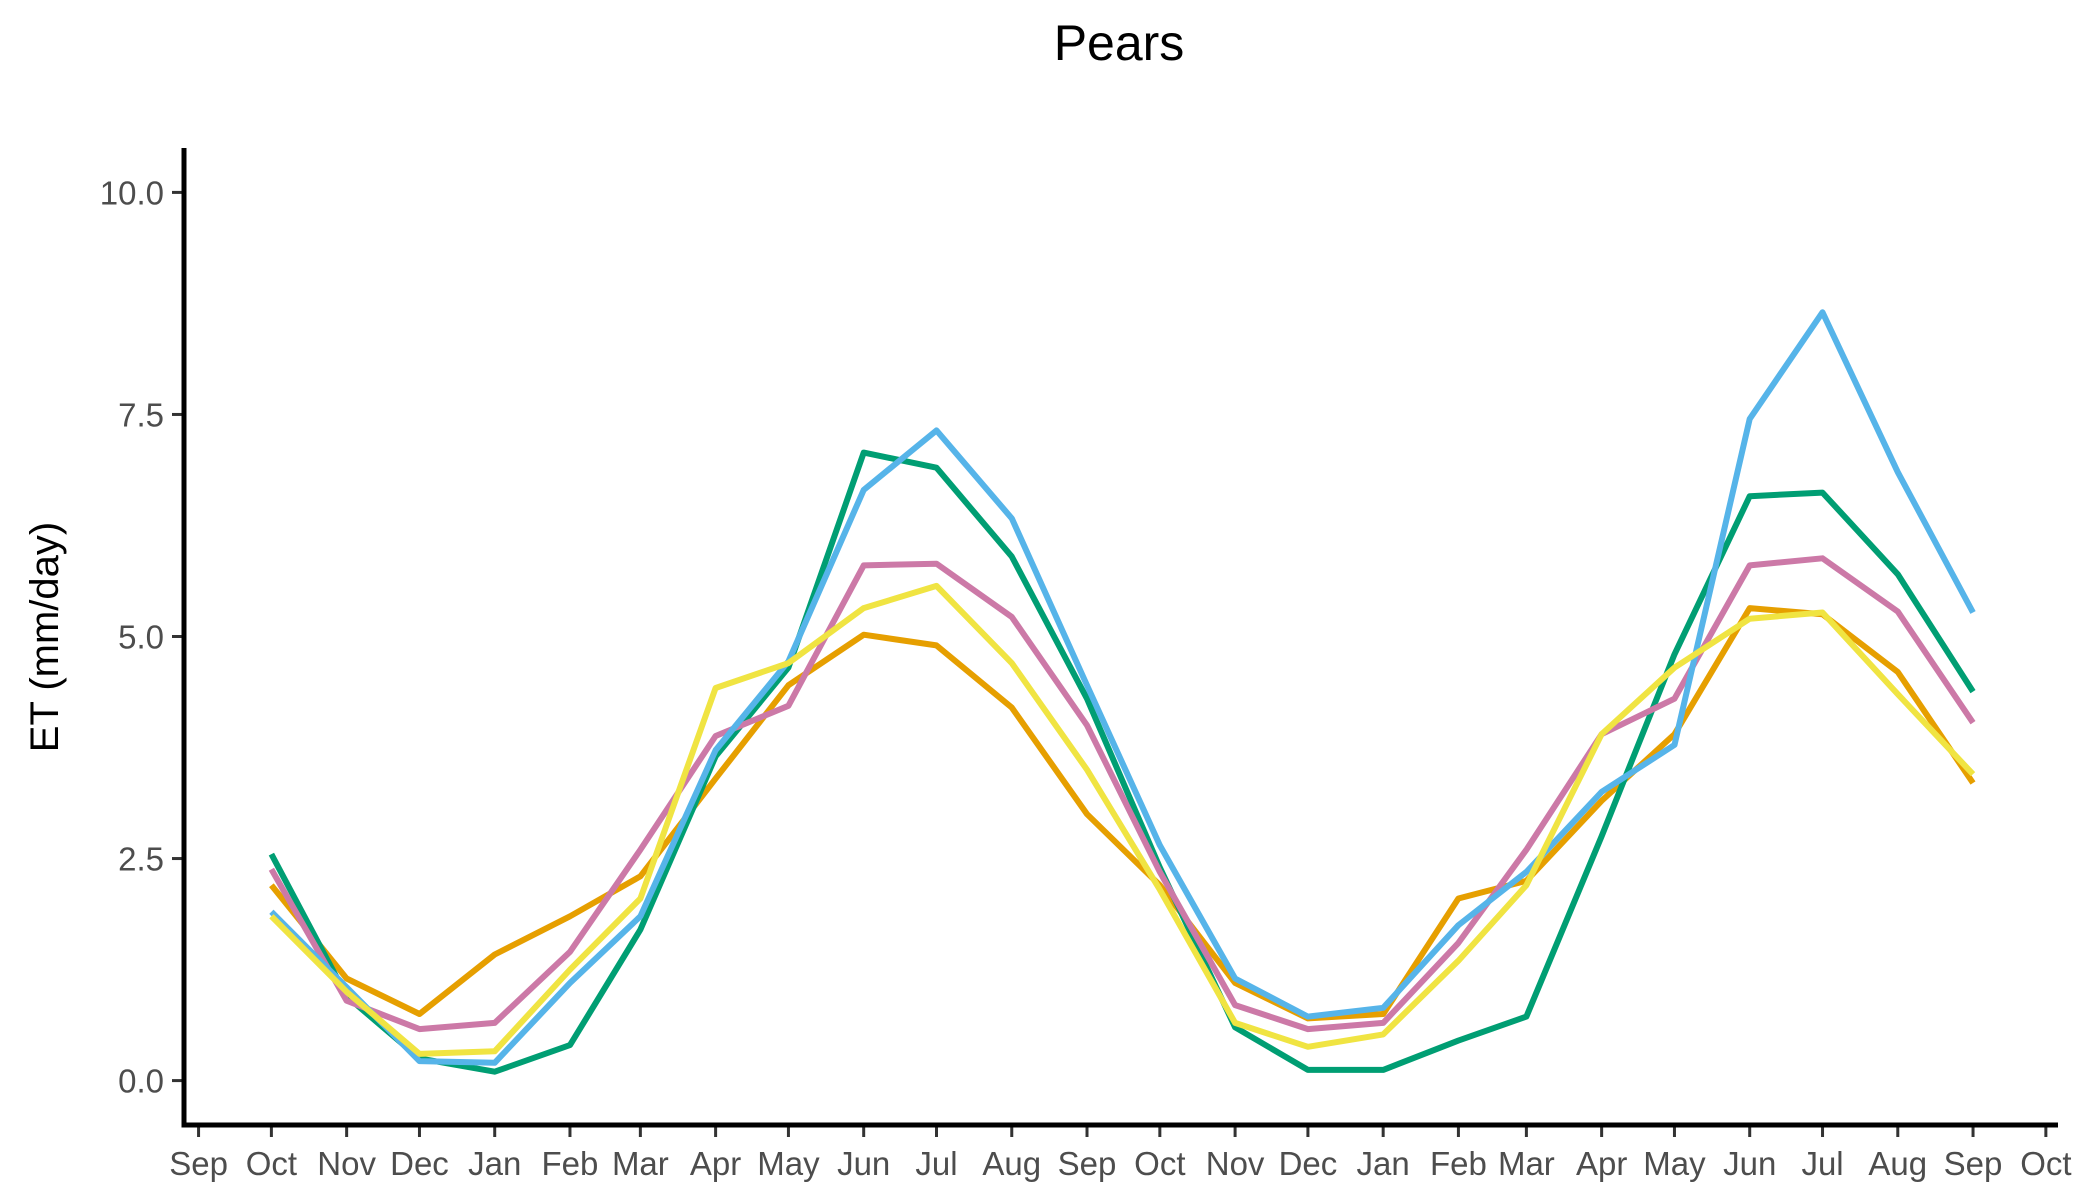  What do you see at coordinates (141, 1081) in the screenshot?
I see `y-tick-label: 0.0` at bounding box center [141, 1081].